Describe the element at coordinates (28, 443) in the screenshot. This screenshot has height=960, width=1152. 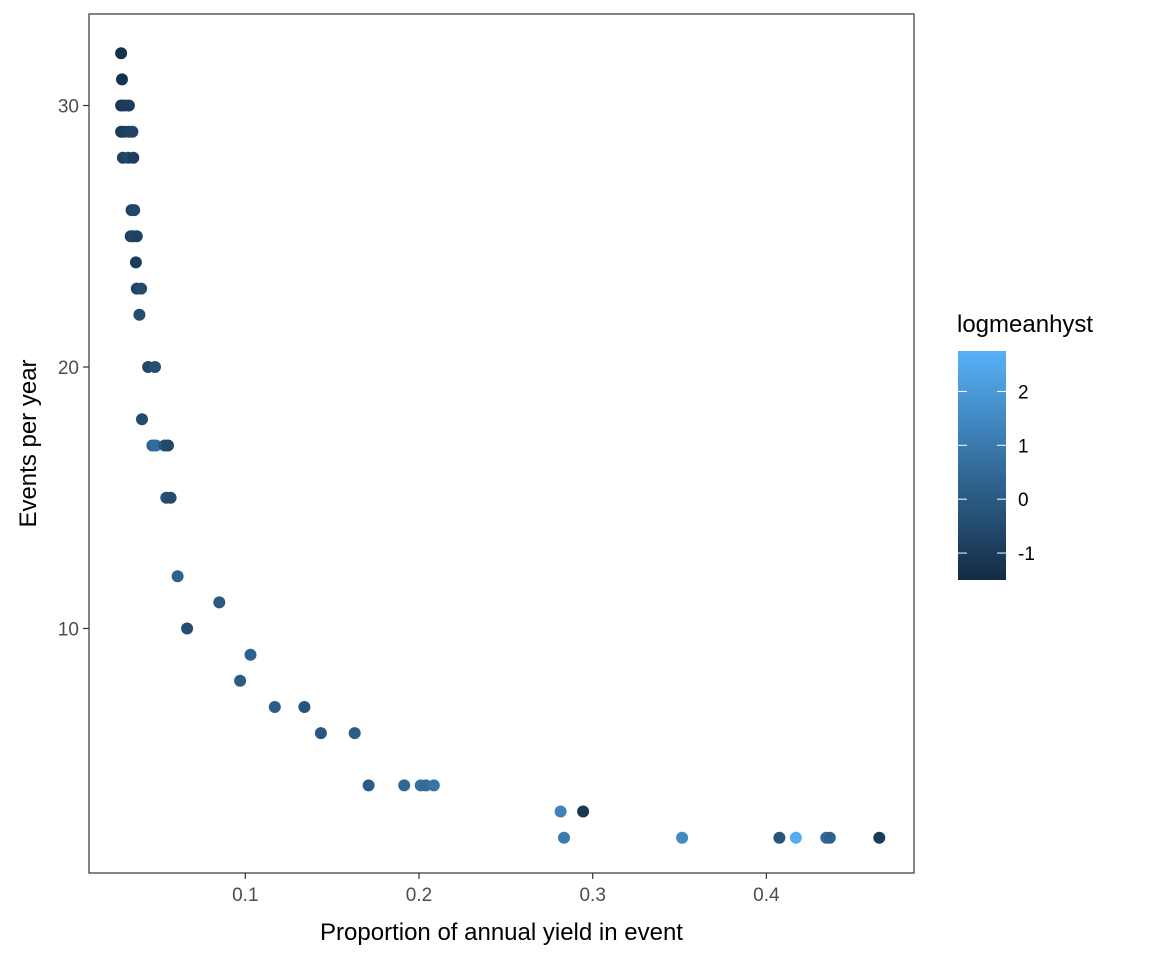
I see `y-axis-title: Events per year` at that location.